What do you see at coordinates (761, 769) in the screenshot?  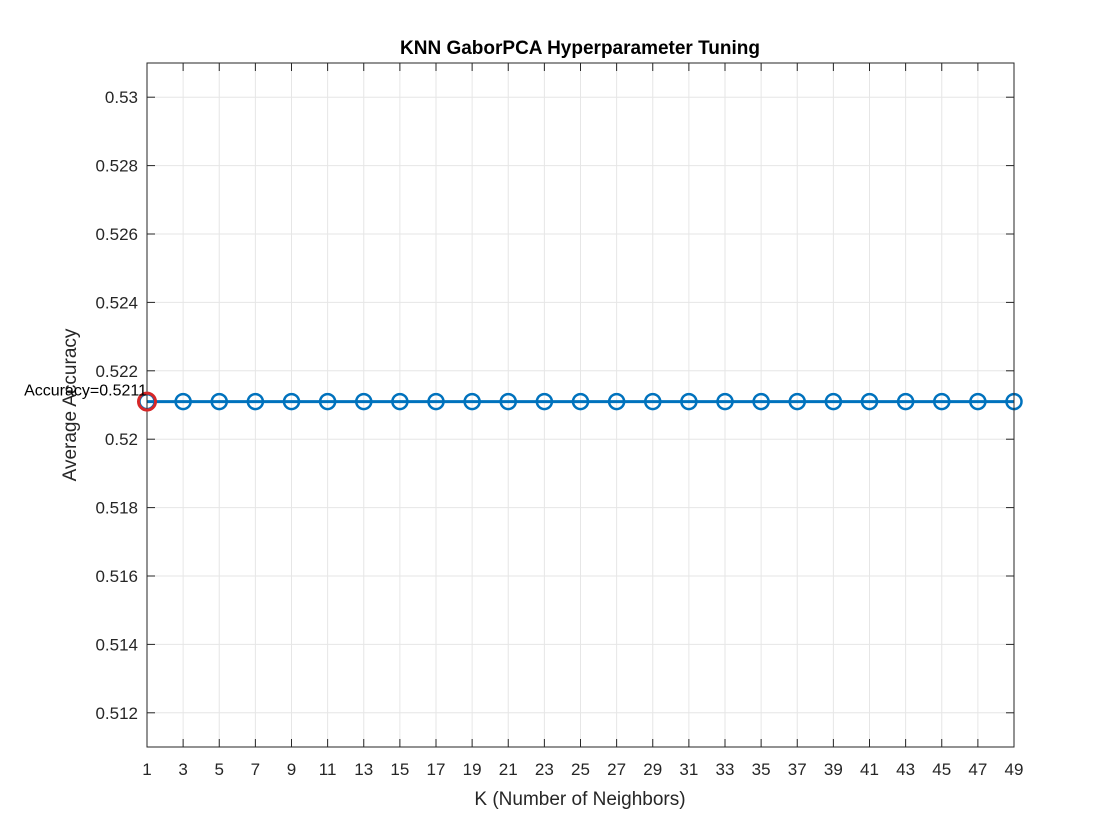 I see `x-tick-label: 35` at bounding box center [761, 769].